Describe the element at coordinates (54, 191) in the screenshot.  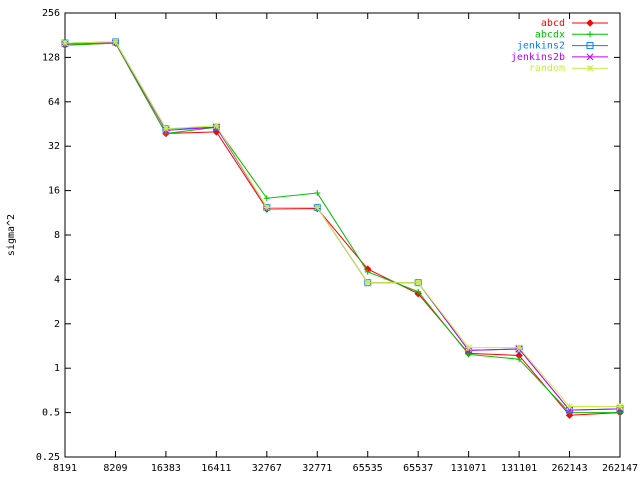
I see `y-tick-label: 16` at that location.